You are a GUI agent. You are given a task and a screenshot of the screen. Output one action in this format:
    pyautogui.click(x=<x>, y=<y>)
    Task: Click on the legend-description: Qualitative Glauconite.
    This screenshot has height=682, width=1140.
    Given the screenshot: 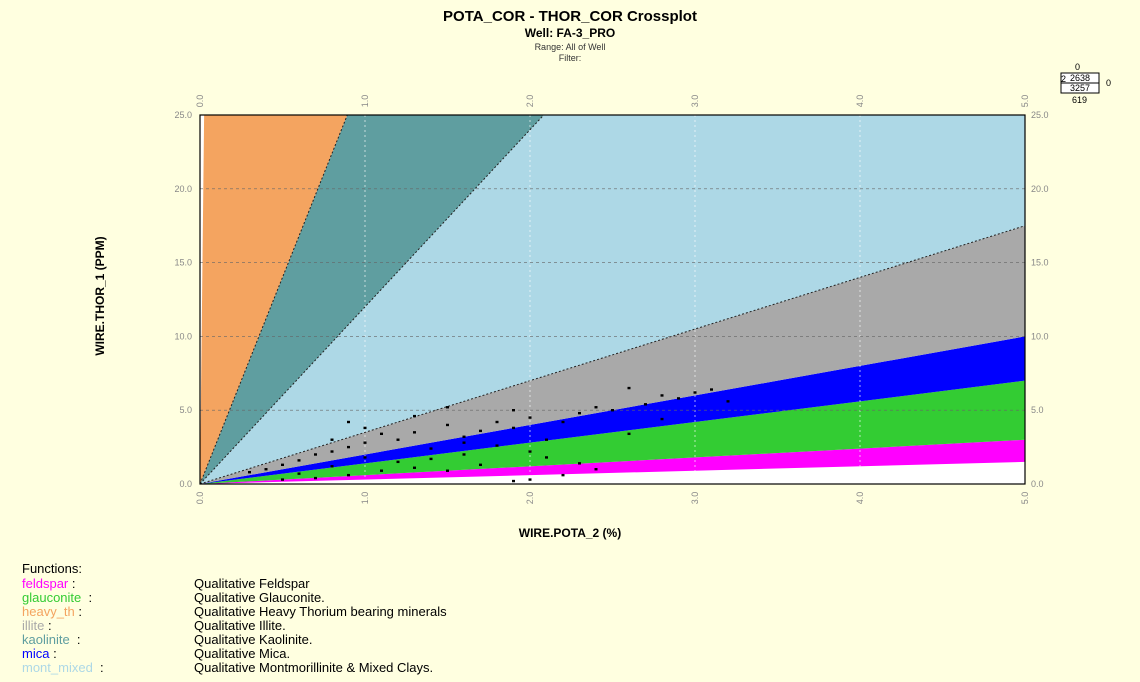 What is the action you would take?
    pyautogui.click(x=259, y=597)
    